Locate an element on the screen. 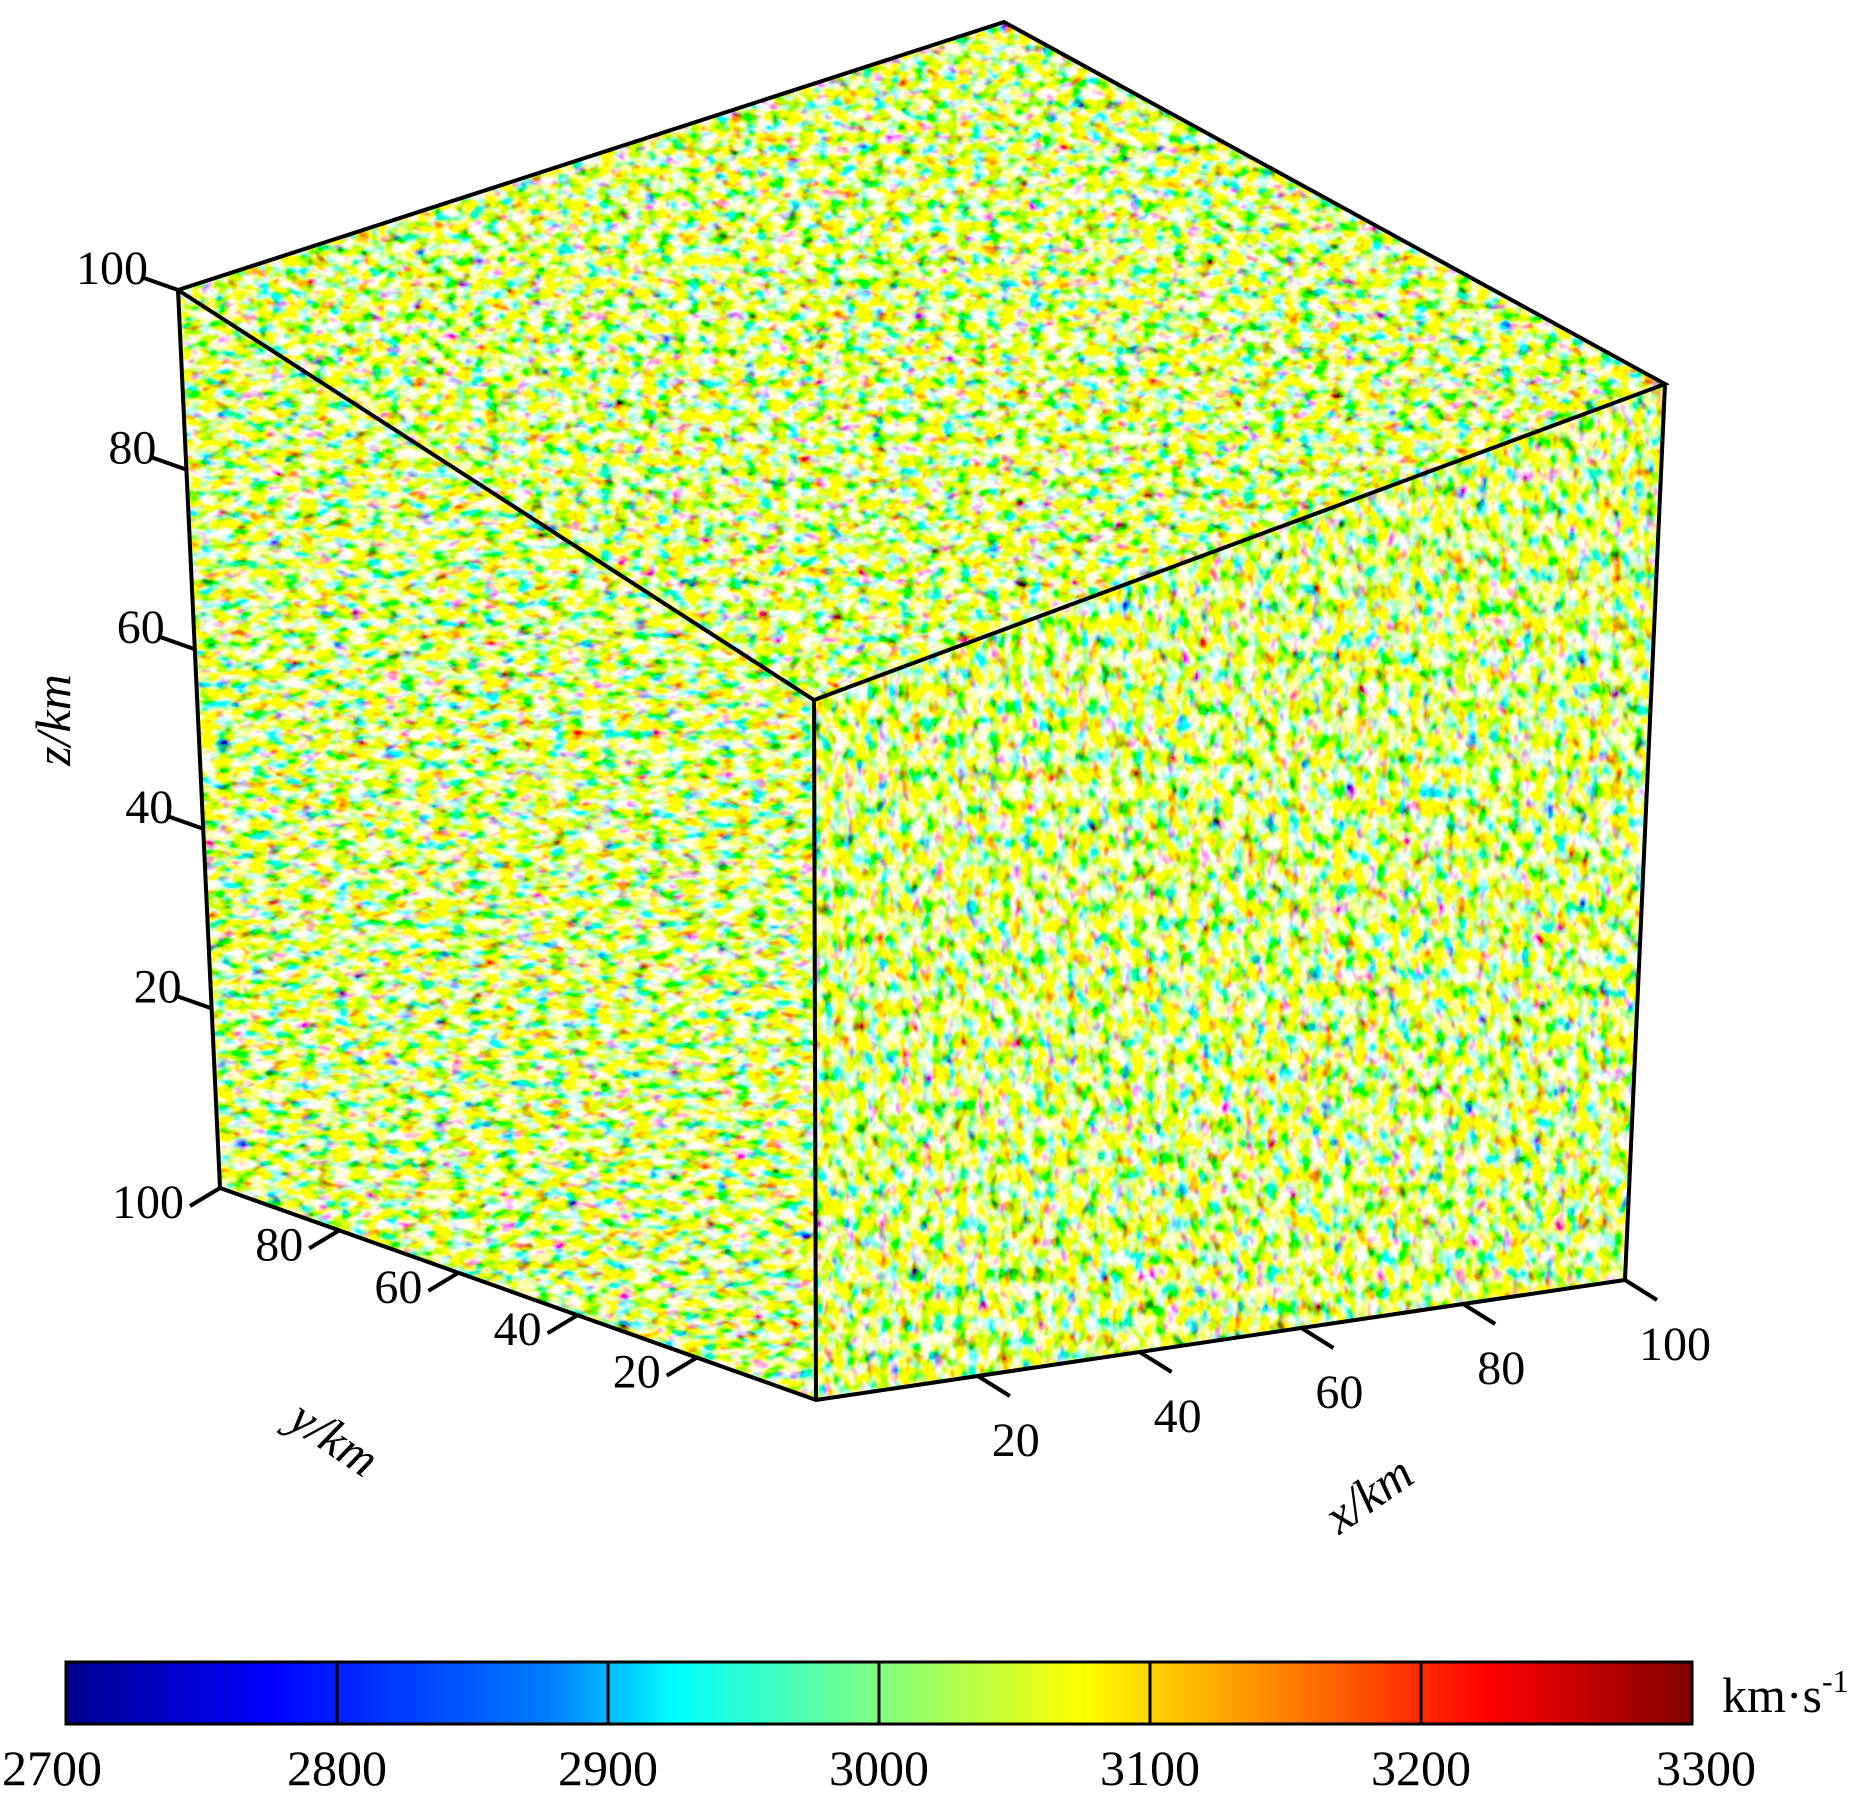  y-axis: 20 40 60 80 100 is located at coordinates (405, 1287).